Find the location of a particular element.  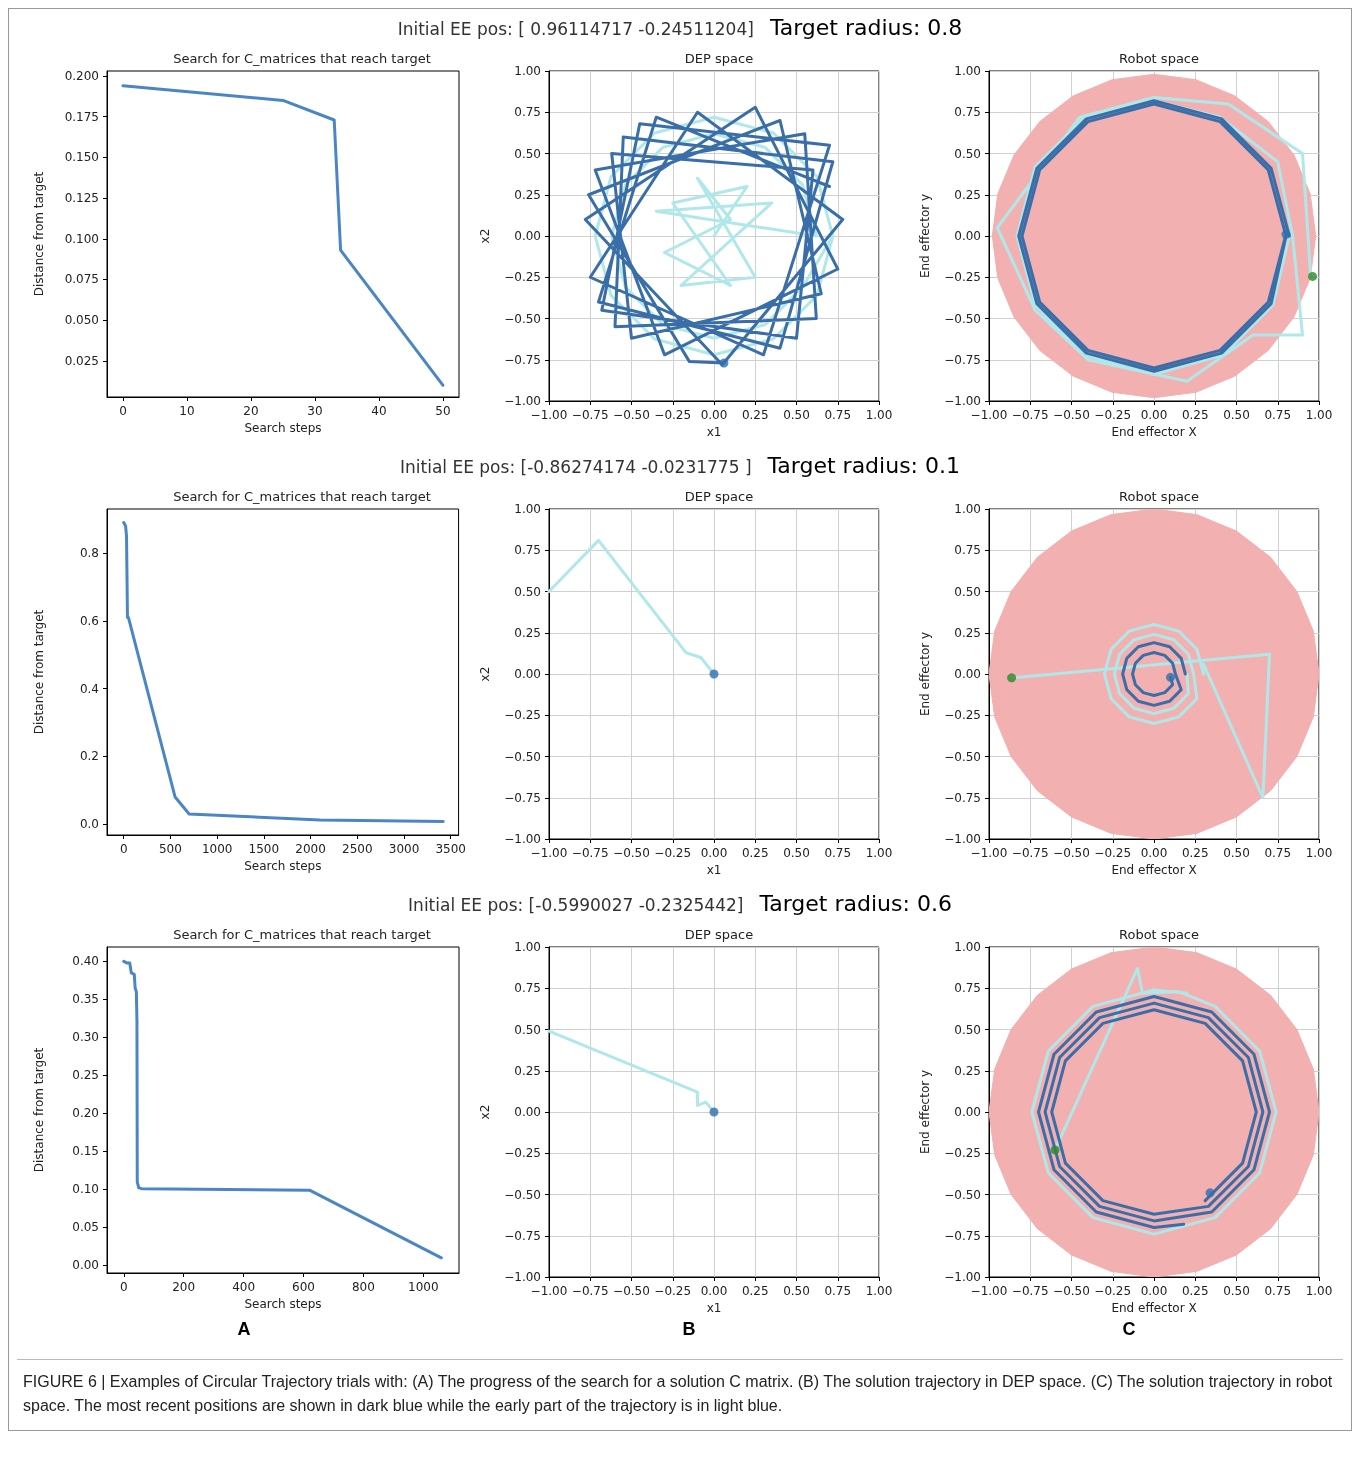

y-tick-label: 0.0 is located at coordinates (89, 824).